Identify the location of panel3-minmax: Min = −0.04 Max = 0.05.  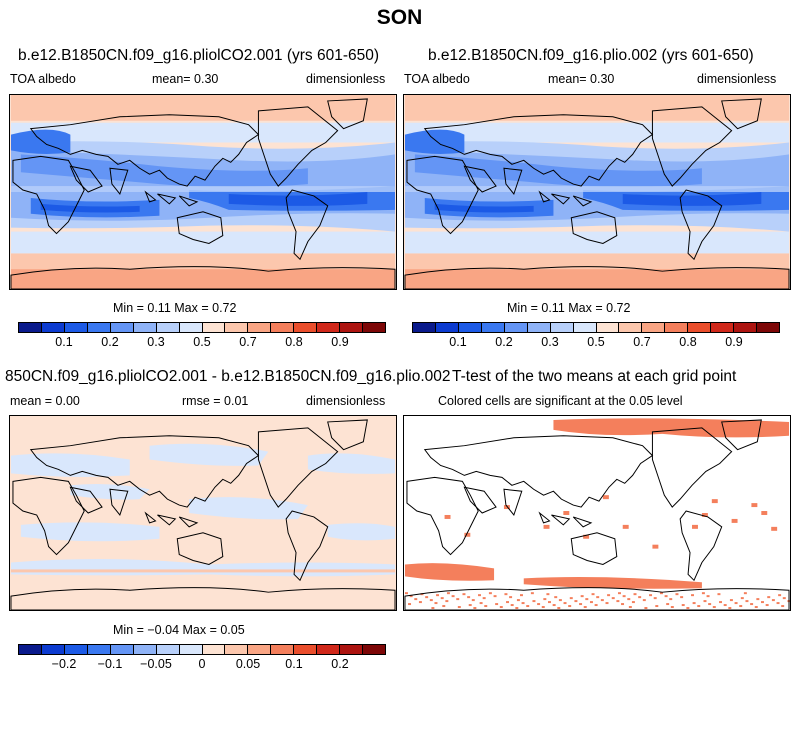
(179, 630).